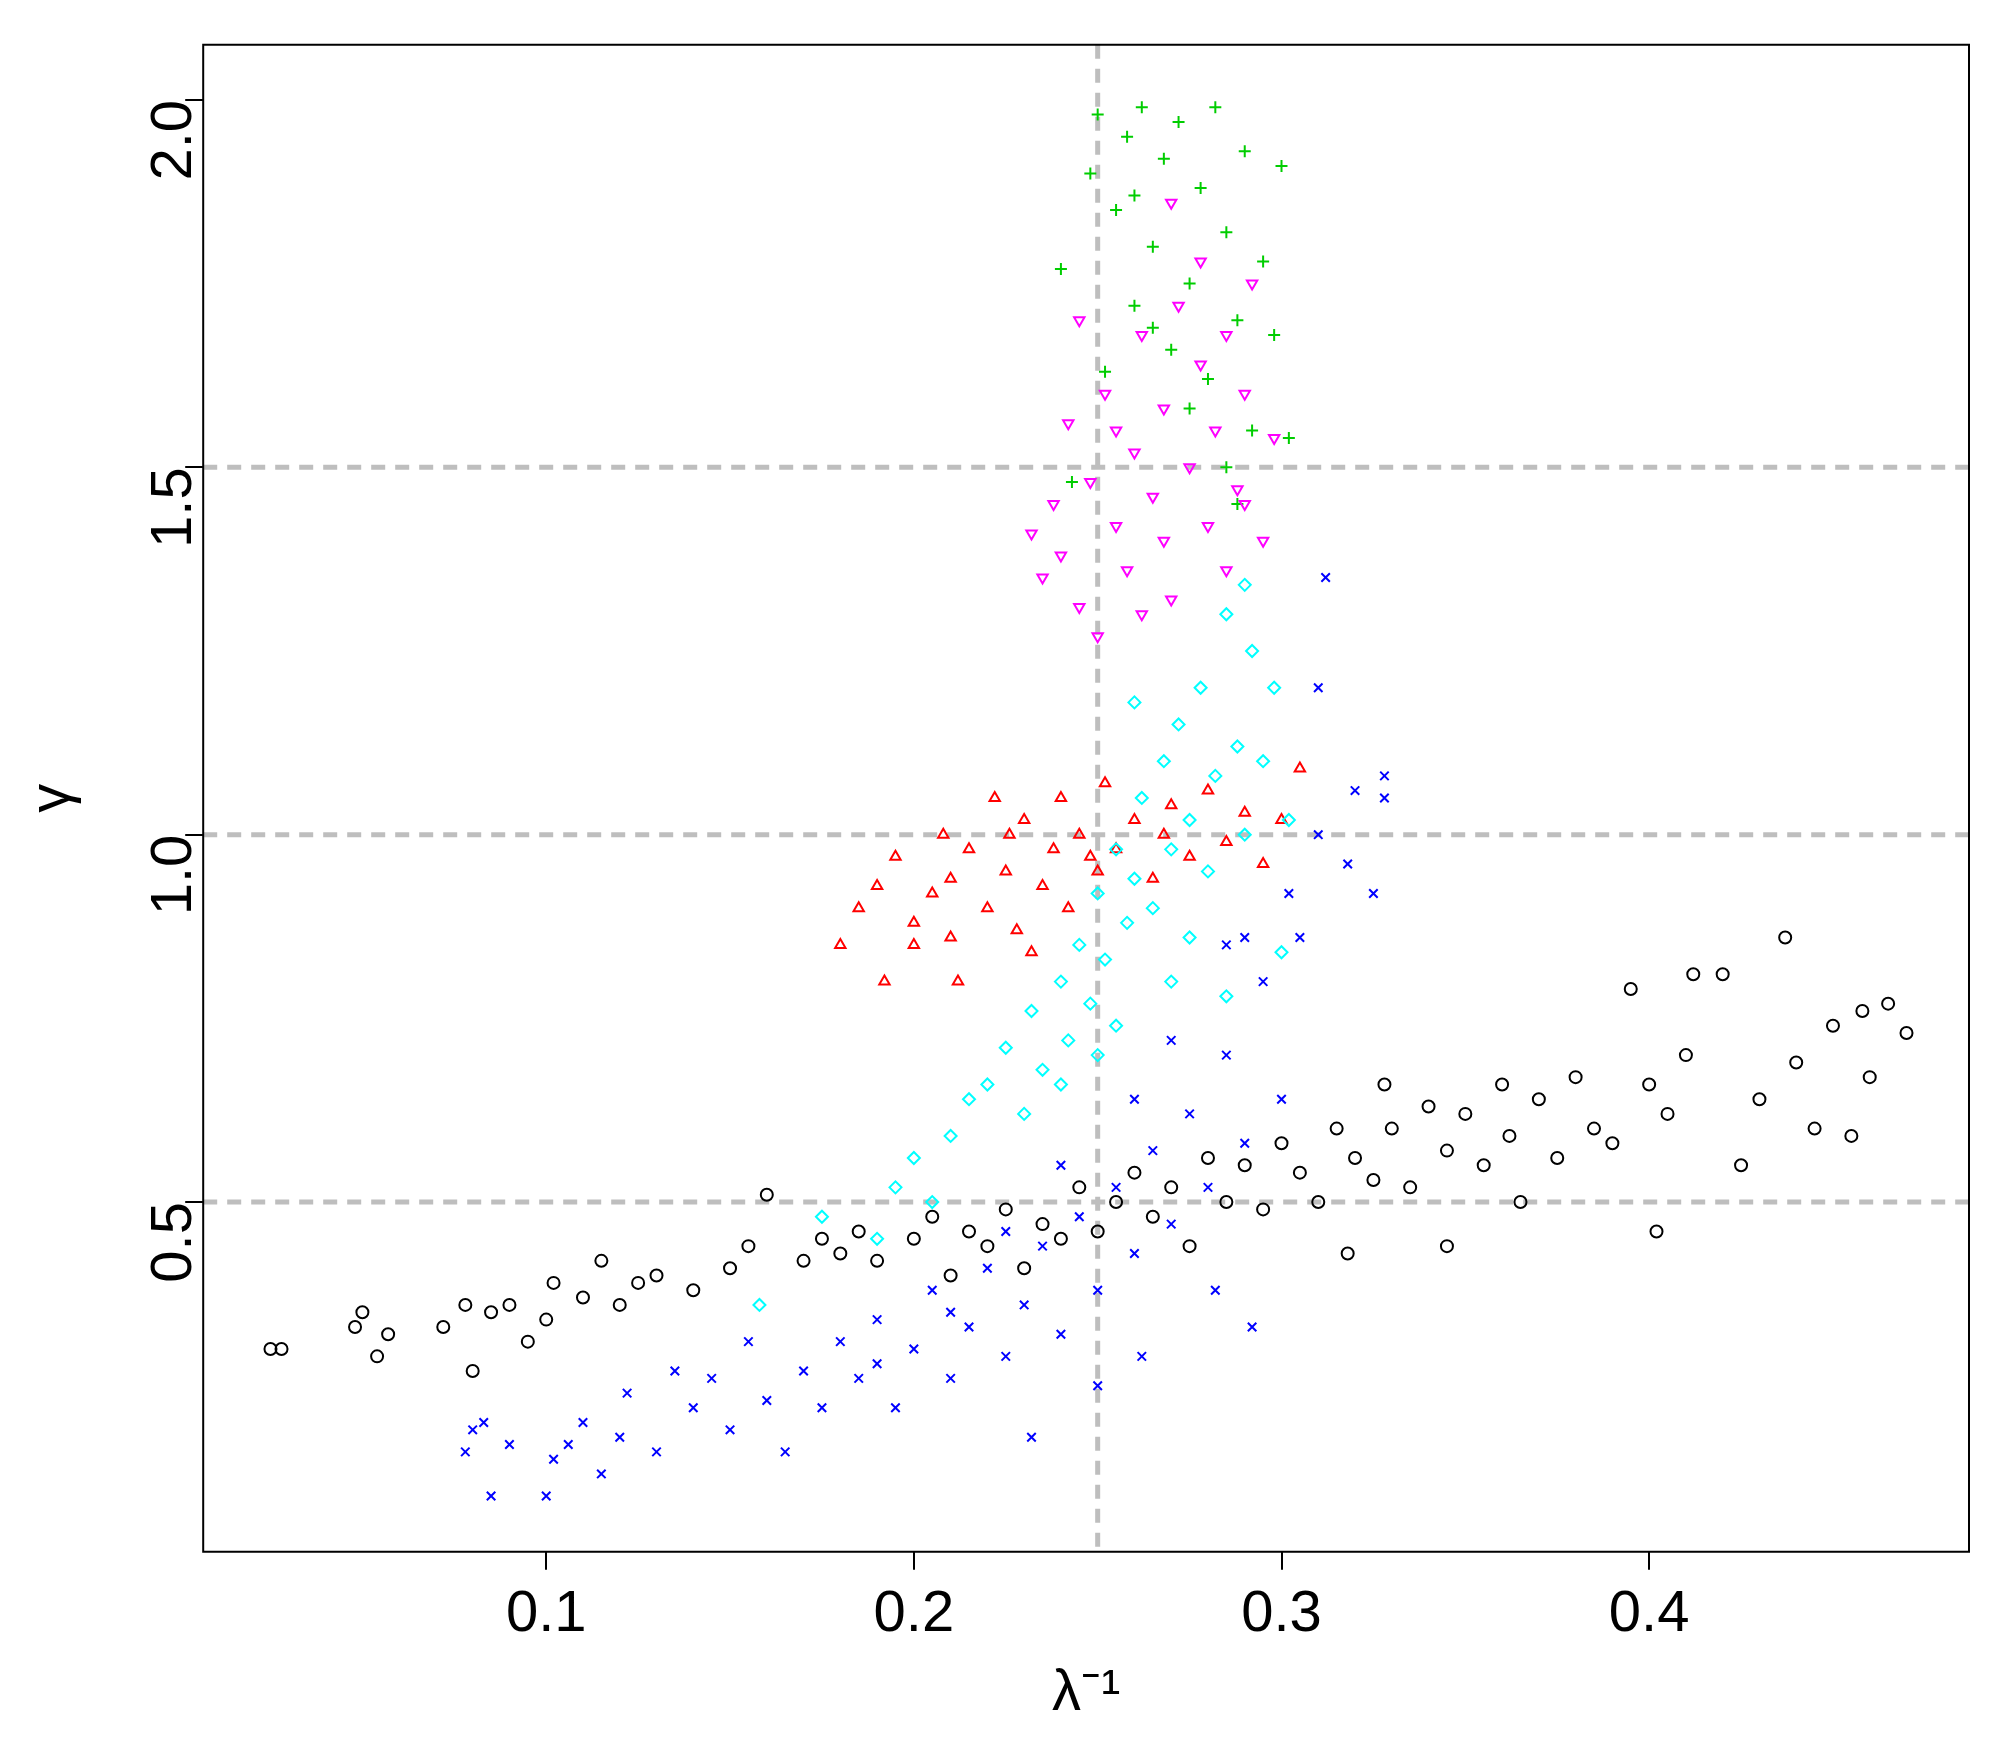  What do you see at coordinates (1086, 1690) in the screenshot?
I see `x-axis-title: λ⁻¹` at bounding box center [1086, 1690].